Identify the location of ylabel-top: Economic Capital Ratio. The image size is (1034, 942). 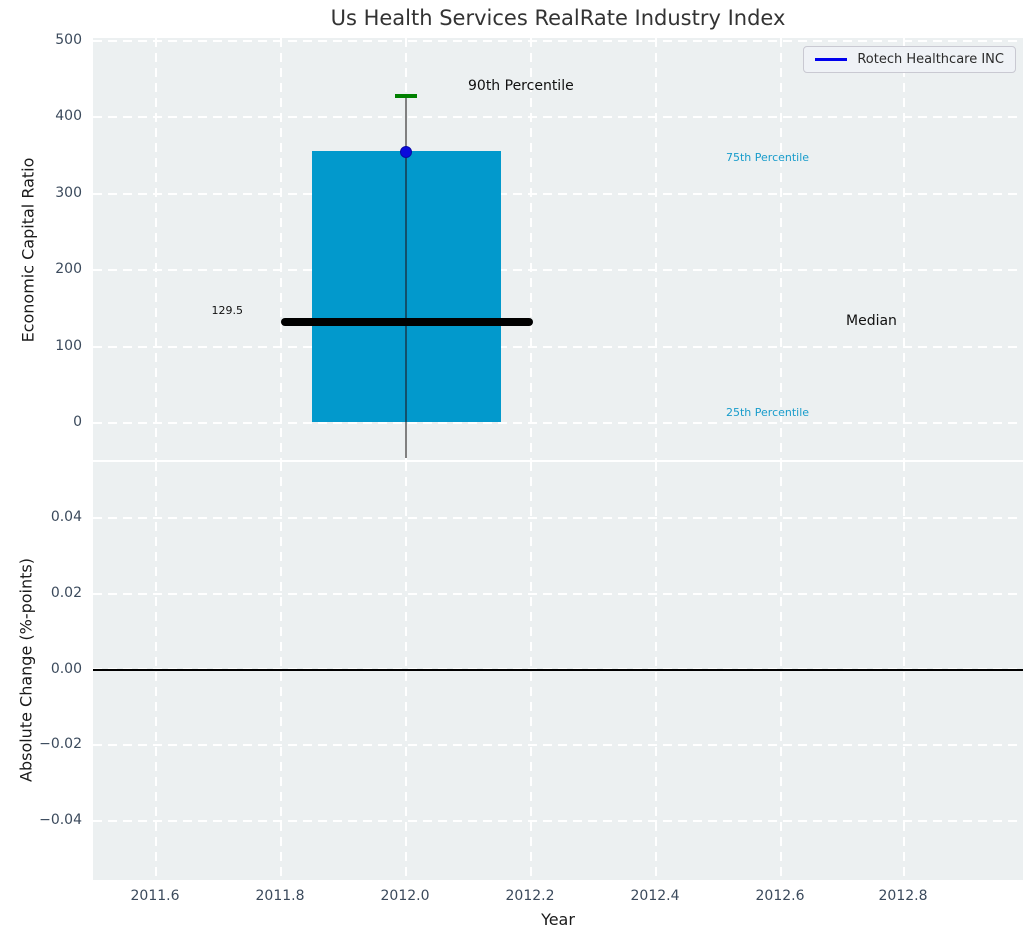
(28, 250).